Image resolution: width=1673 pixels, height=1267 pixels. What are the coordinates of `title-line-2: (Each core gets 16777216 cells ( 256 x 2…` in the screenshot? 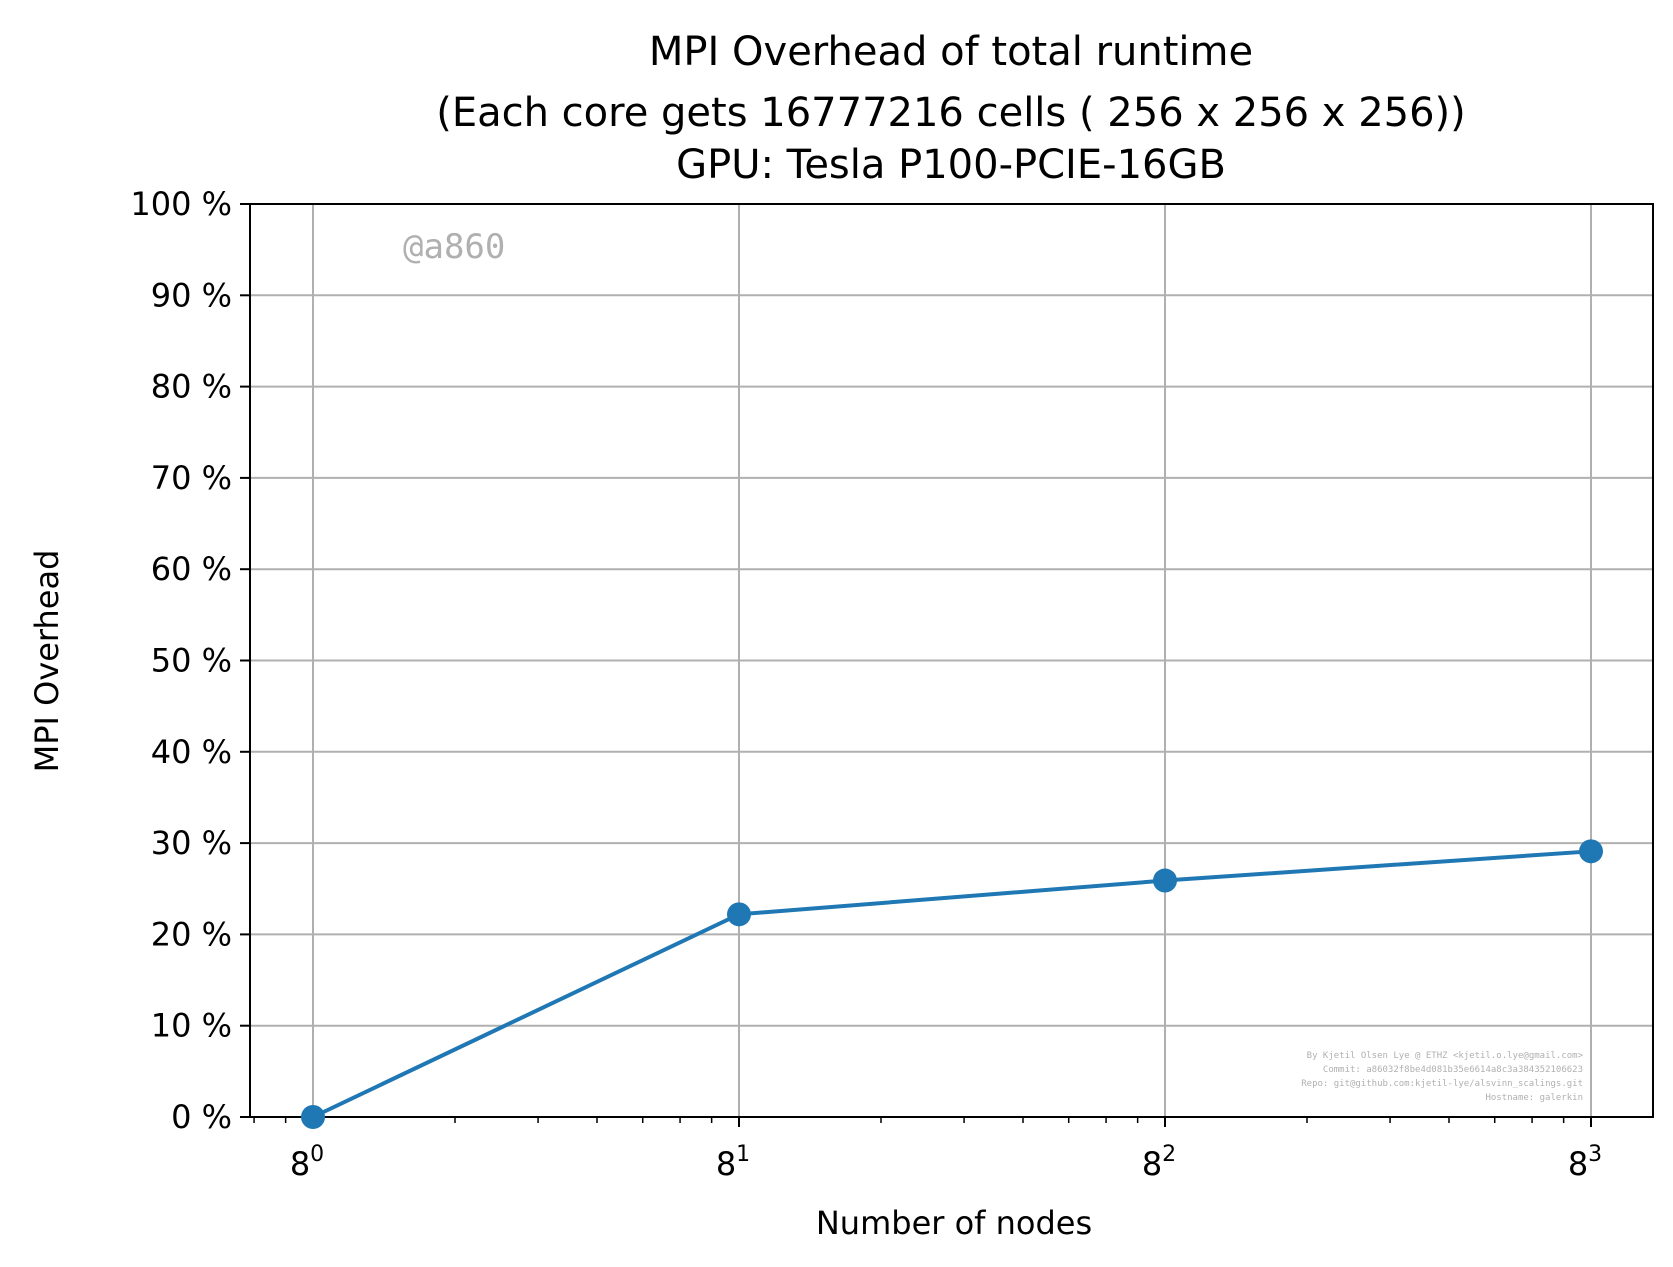 It's located at (951, 113).